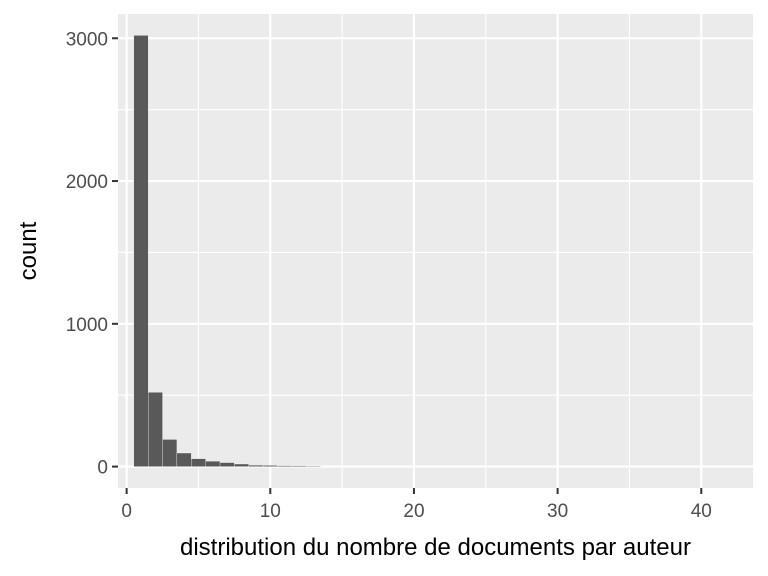  What do you see at coordinates (87, 39) in the screenshot?
I see `y-tick-label: 3000` at bounding box center [87, 39].